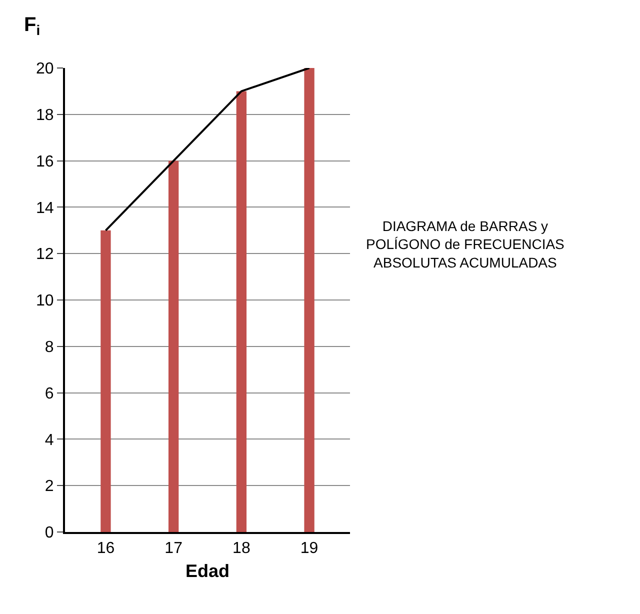 The width and height of the screenshot is (640, 614). What do you see at coordinates (32, 26) in the screenshot?
I see `y-axis-title: F$_{i}$` at bounding box center [32, 26].